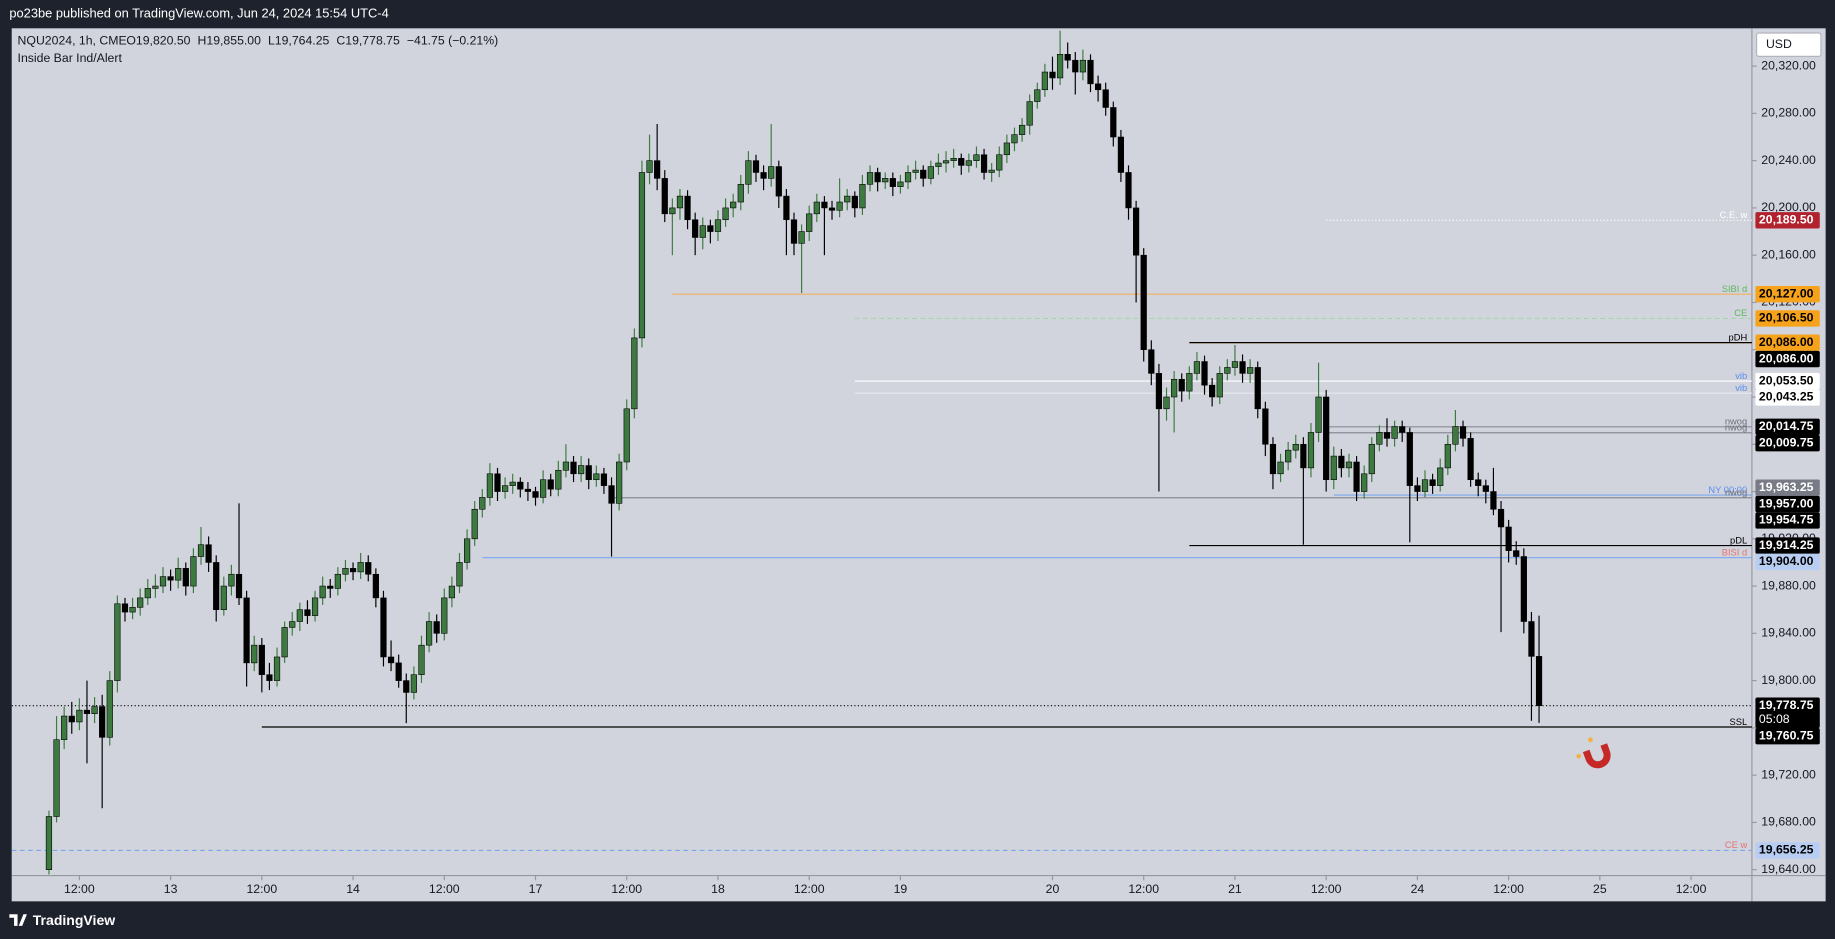  Describe the element at coordinates (72, 40) in the screenshot. I see `symbol: NQU2024, 1h, CME` at that location.